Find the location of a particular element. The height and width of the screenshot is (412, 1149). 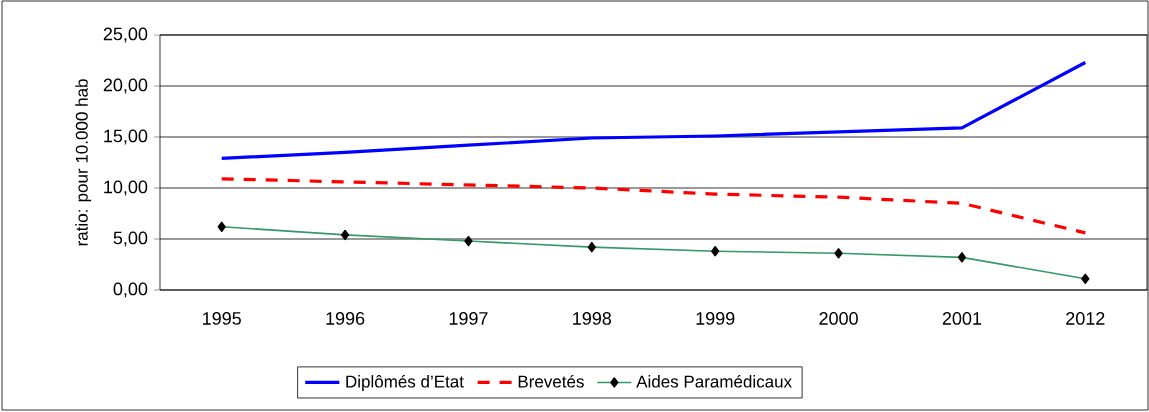

x-tick-label: 2000 is located at coordinates (838, 318).